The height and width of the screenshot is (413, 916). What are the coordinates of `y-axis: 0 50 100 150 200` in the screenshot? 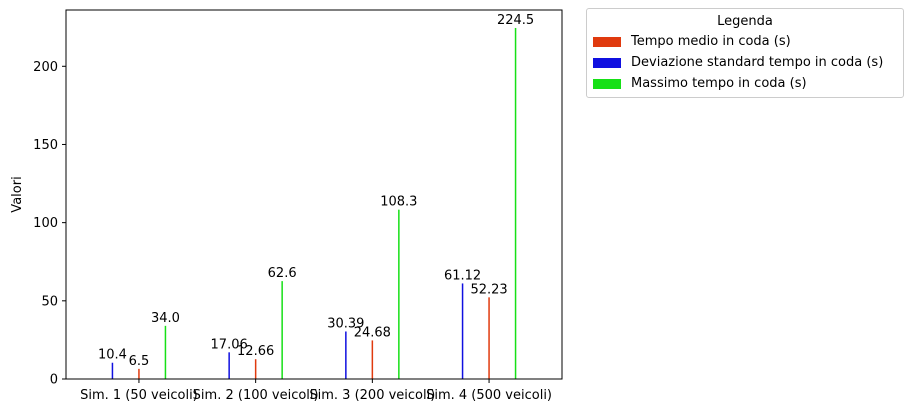 It's located at (49, 224).